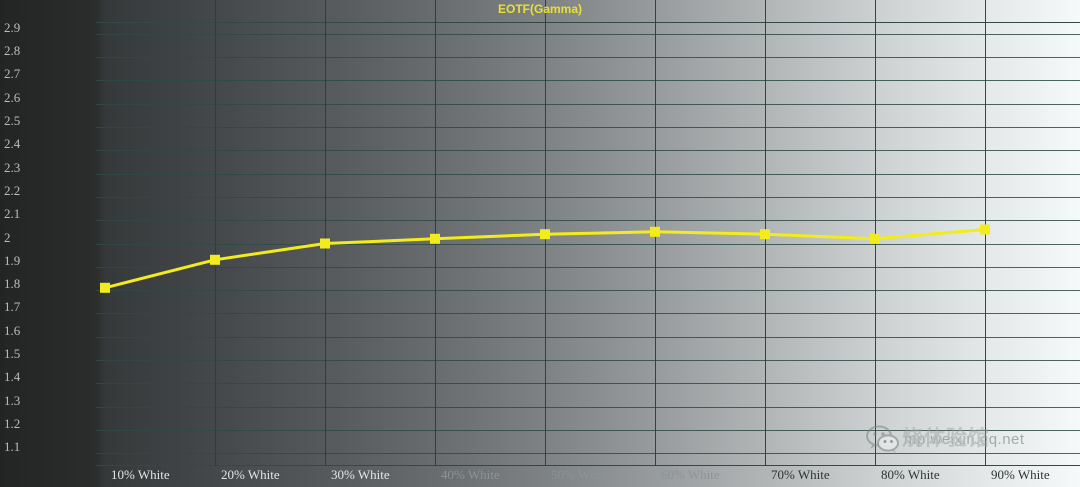 This screenshot has height=487, width=1080. What do you see at coordinates (12, 120) in the screenshot?
I see `y-tick-label: 2.5` at bounding box center [12, 120].